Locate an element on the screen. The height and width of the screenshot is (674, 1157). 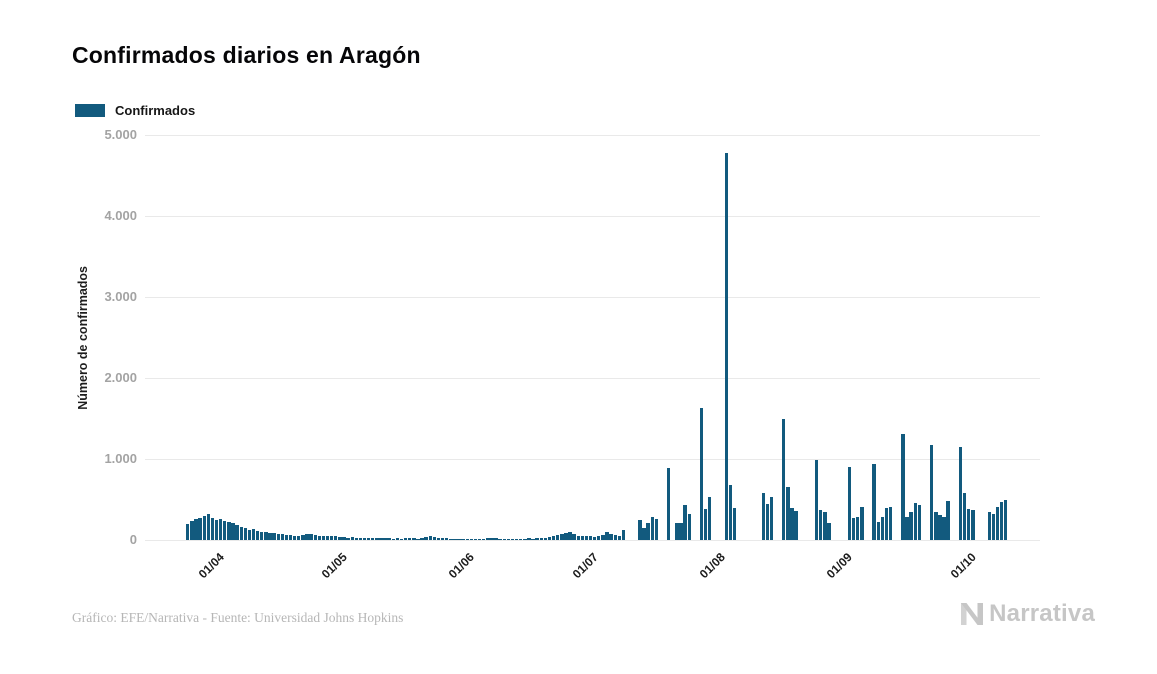
x-tick-label: 01/08 is located at coordinates (712, 566).